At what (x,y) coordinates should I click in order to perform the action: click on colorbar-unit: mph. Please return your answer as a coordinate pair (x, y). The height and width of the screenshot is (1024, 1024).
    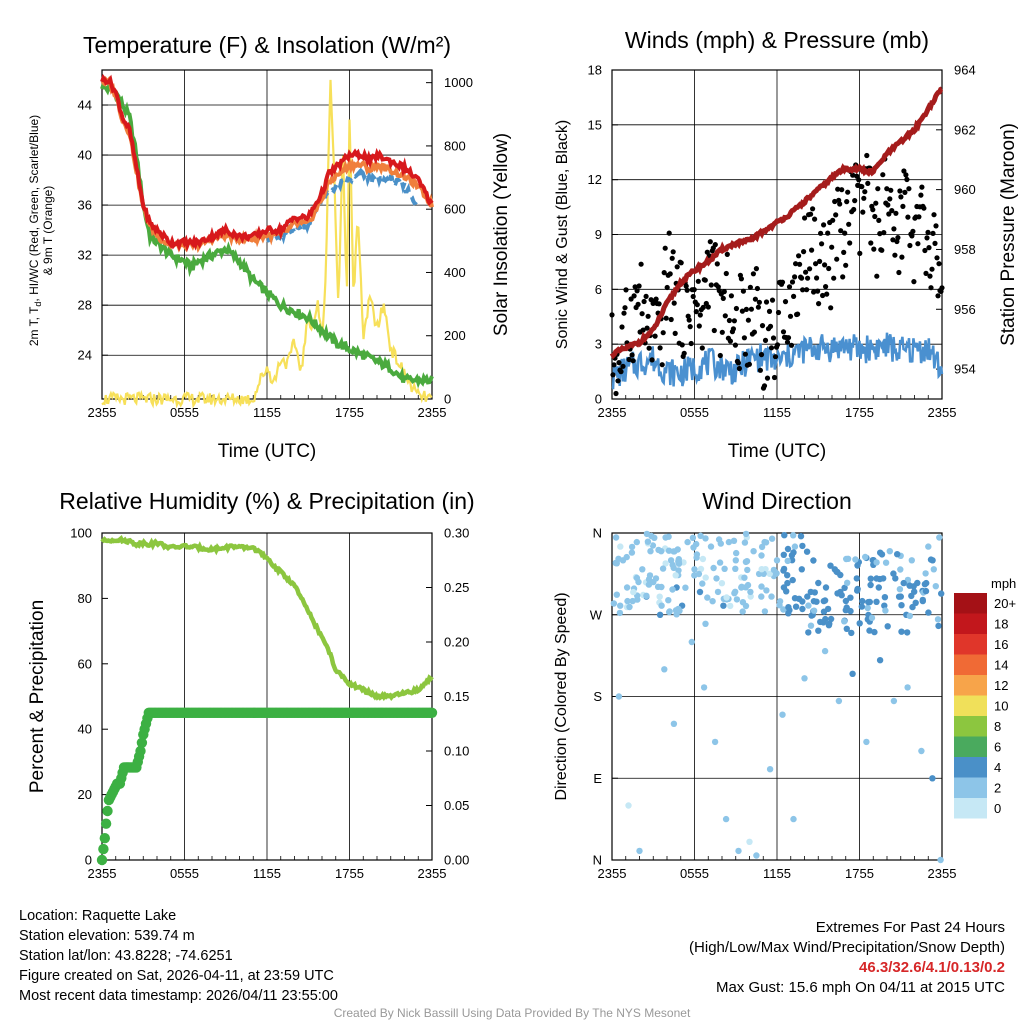
    Looking at the image, I should click on (1003, 583).